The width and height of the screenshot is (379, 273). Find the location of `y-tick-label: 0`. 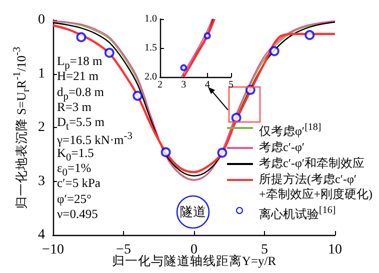

y-tick-label: 0 is located at coordinates (41, 20).